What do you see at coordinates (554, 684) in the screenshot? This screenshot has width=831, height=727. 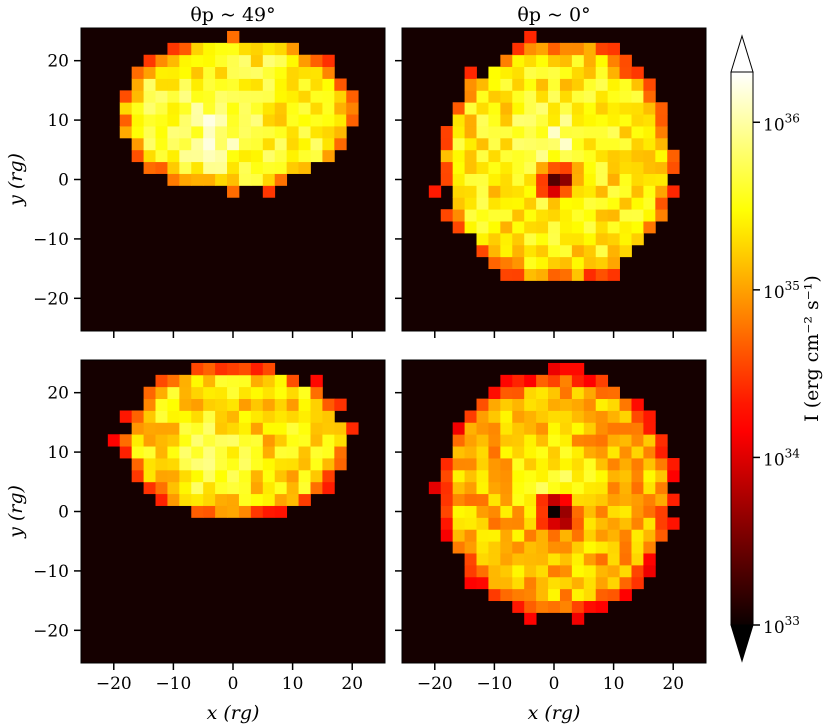 I see `x-tick-label: 0` at bounding box center [554, 684].